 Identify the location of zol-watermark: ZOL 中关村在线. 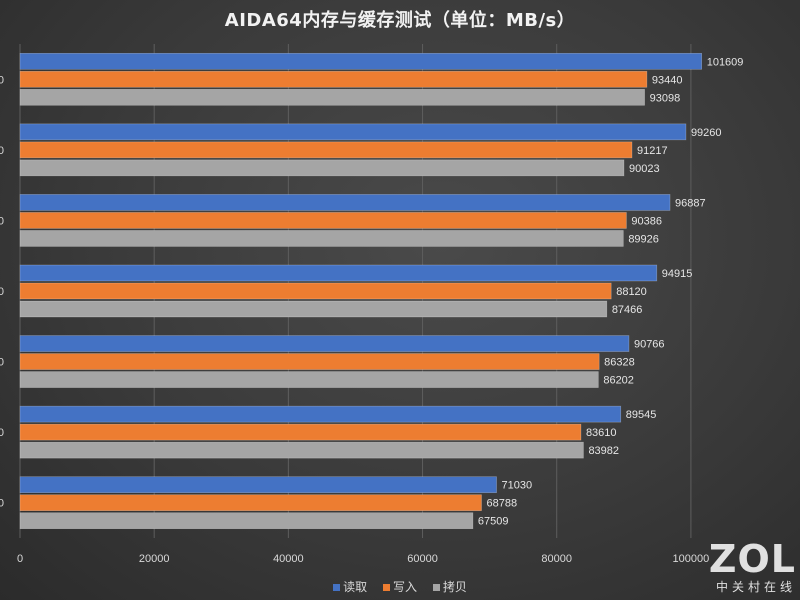
(750, 567).